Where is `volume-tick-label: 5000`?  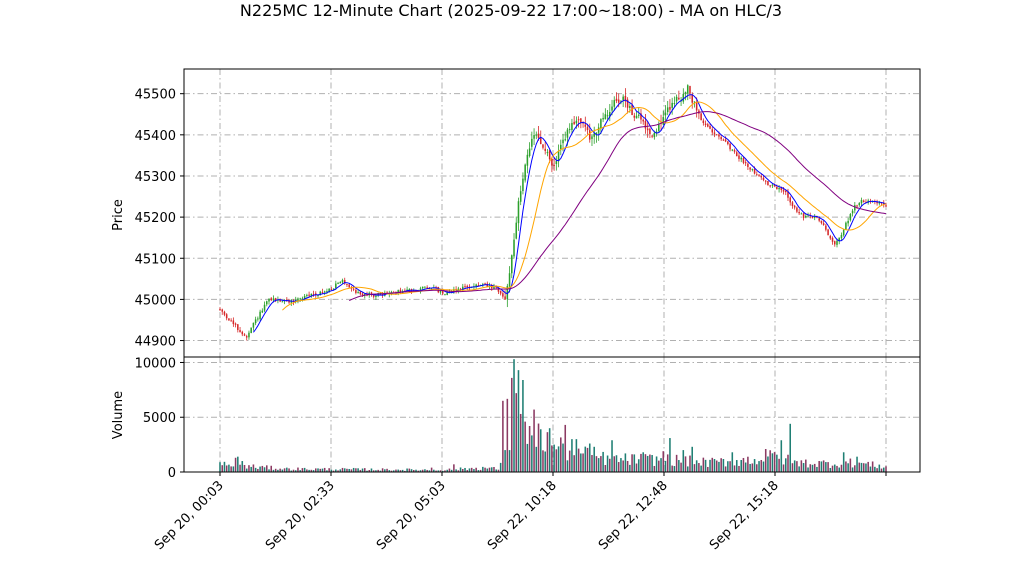 volume-tick-label: 5000 is located at coordinates (159, 418).